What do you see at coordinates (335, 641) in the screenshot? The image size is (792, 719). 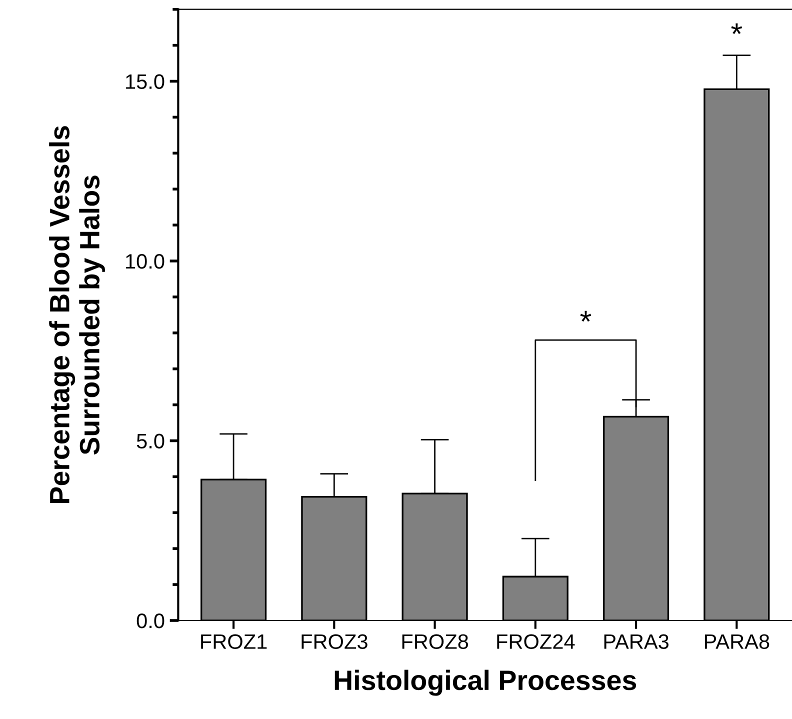 I see `x-tick-label: FROZ3` at bounding box center [335, 641].